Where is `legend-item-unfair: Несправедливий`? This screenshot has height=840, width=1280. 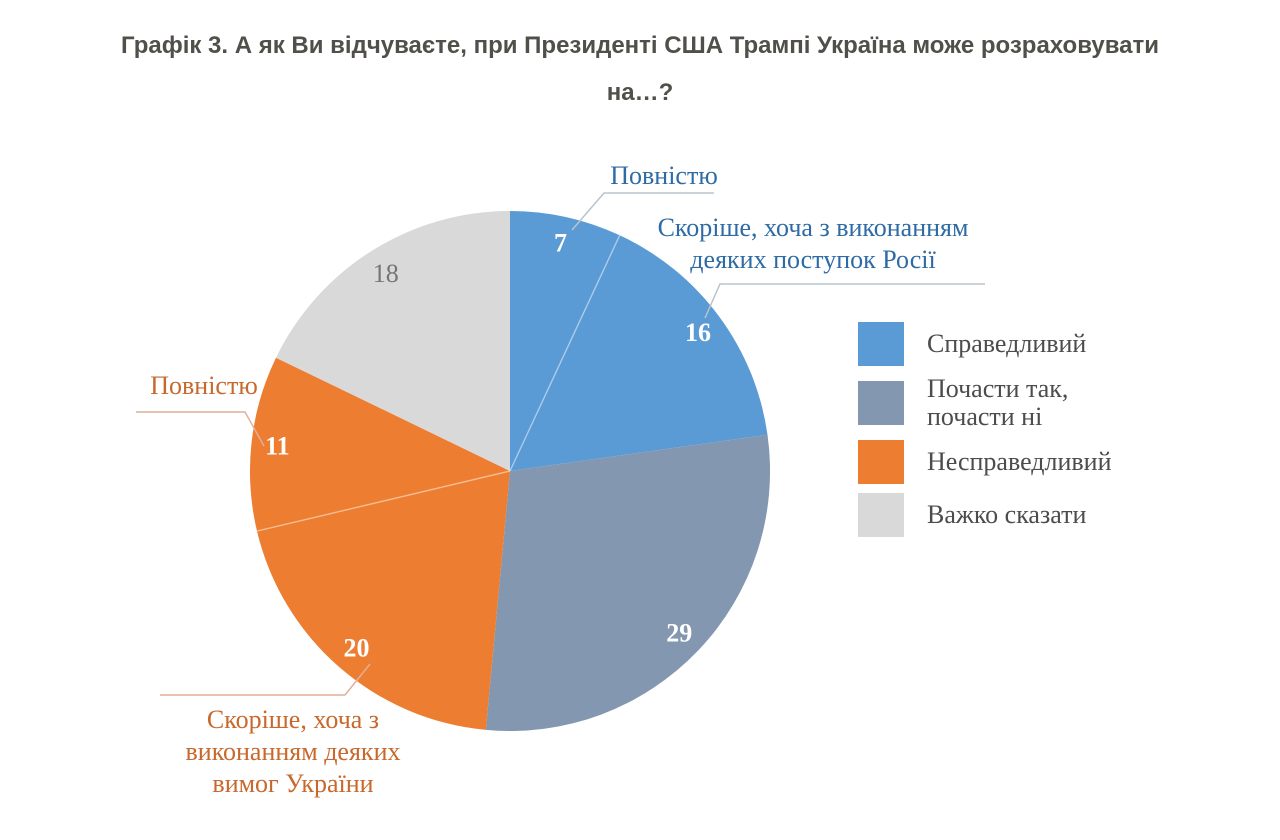
legend-item-unfair: Несправедливий is located at coordinates (985, 462).